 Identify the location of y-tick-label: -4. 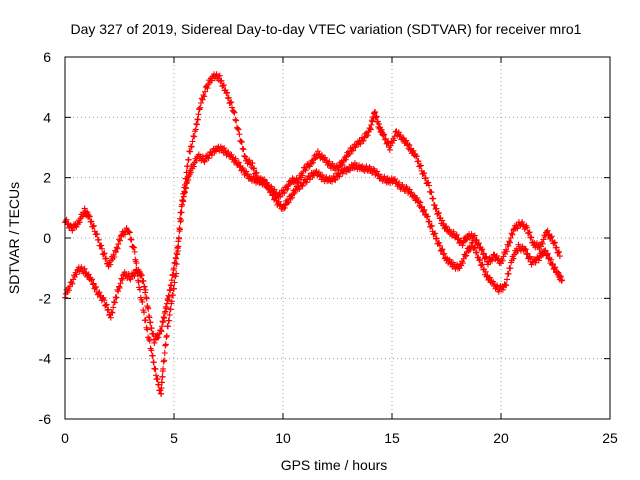
(45, 359).